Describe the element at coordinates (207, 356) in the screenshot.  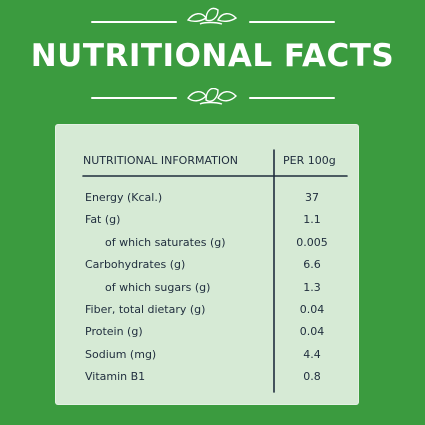
I see `table-row: Sodium (mg) 4.4` at that location.